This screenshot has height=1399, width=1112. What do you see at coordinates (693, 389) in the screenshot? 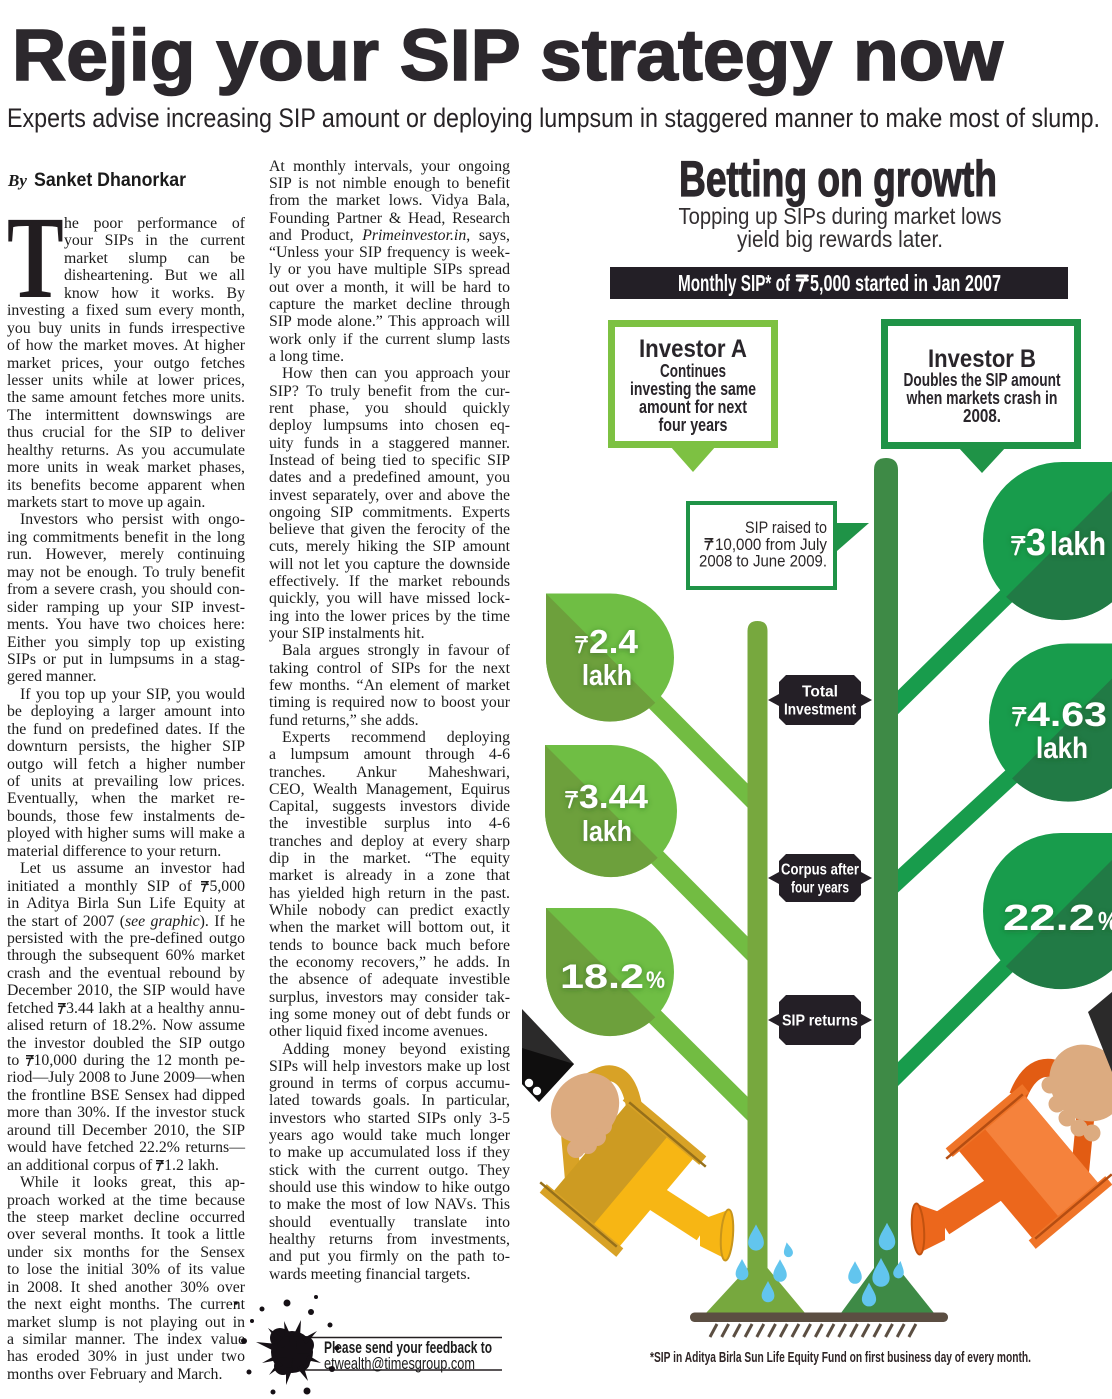
I see `svg-text: investing the same` at bounding box center [693, 389].